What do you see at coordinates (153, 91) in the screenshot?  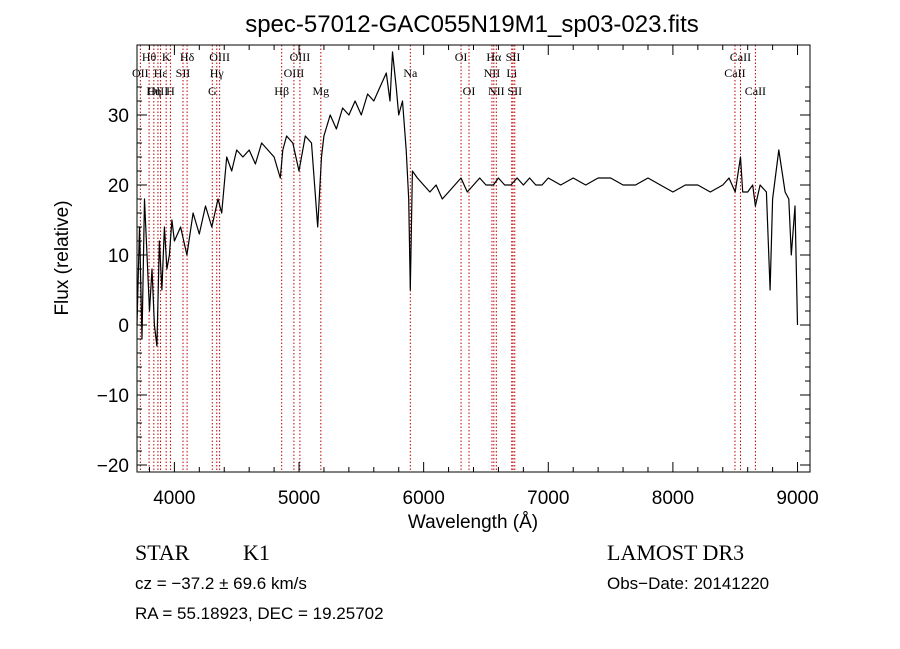 I see `spectral-line-label: Hη` at bounding box center [153, 91].